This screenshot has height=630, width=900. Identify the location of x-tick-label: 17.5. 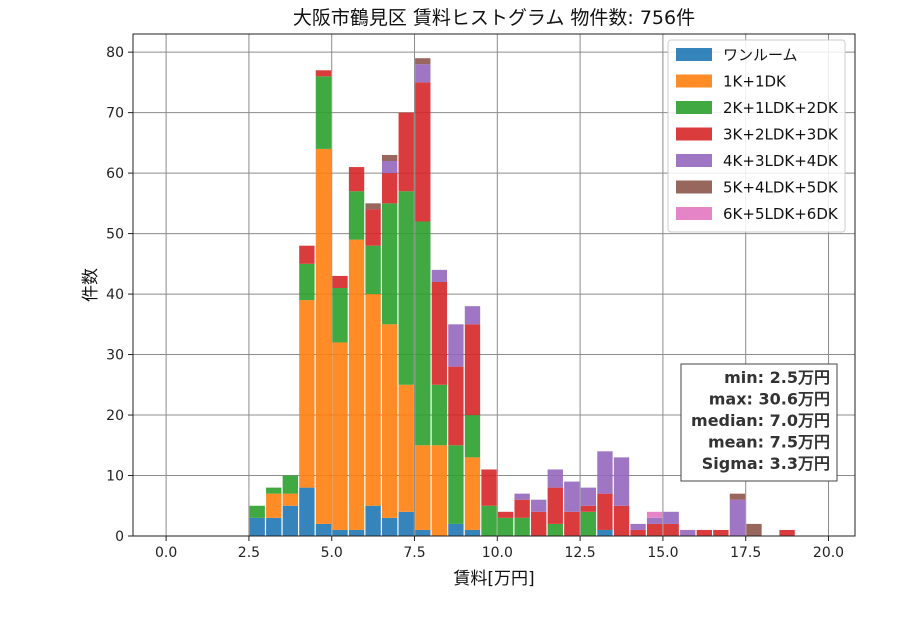
(745, 553).